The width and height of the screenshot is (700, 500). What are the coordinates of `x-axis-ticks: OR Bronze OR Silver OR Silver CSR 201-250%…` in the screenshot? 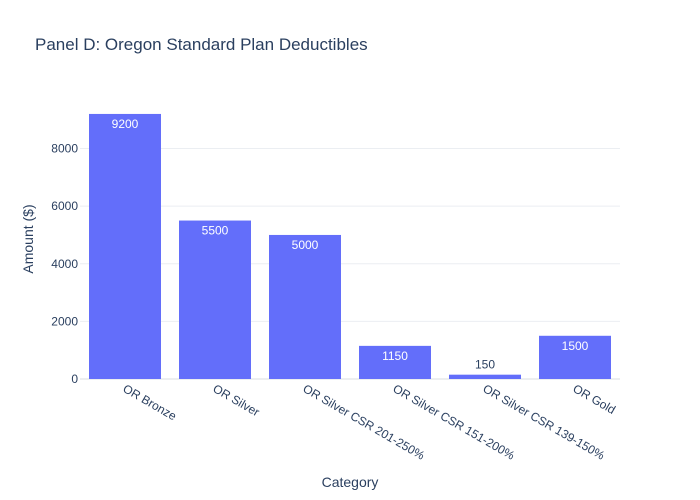 It's located at (369, 421).